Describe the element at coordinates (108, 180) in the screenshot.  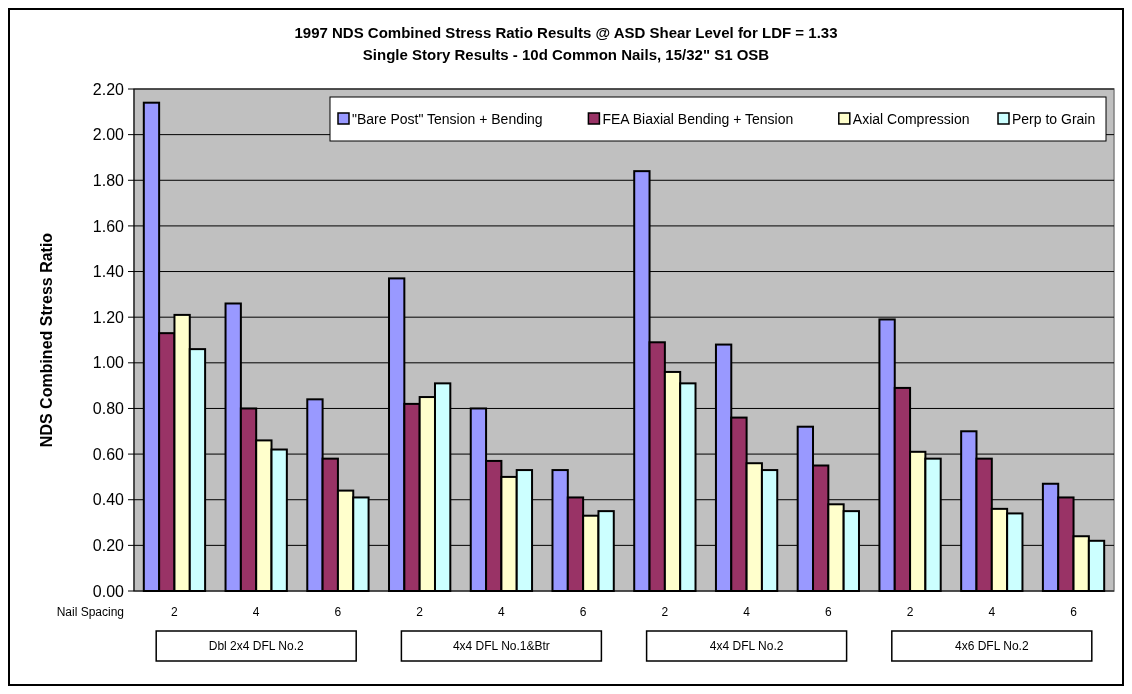
I see `y-tick-label: 1.80` at that location.